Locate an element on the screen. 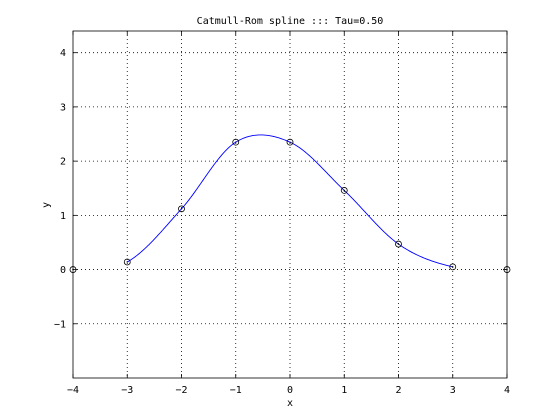 This screenshot has width=560, height=420. x-tick-label: −3 is located at coordinates (127, 390).